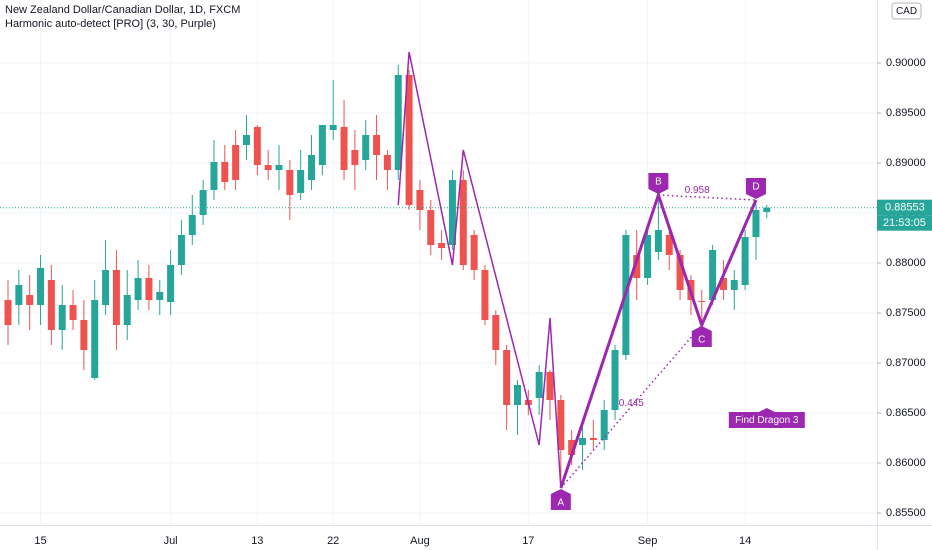  I want to click on pattern-point-label: C, so click(701, 340).